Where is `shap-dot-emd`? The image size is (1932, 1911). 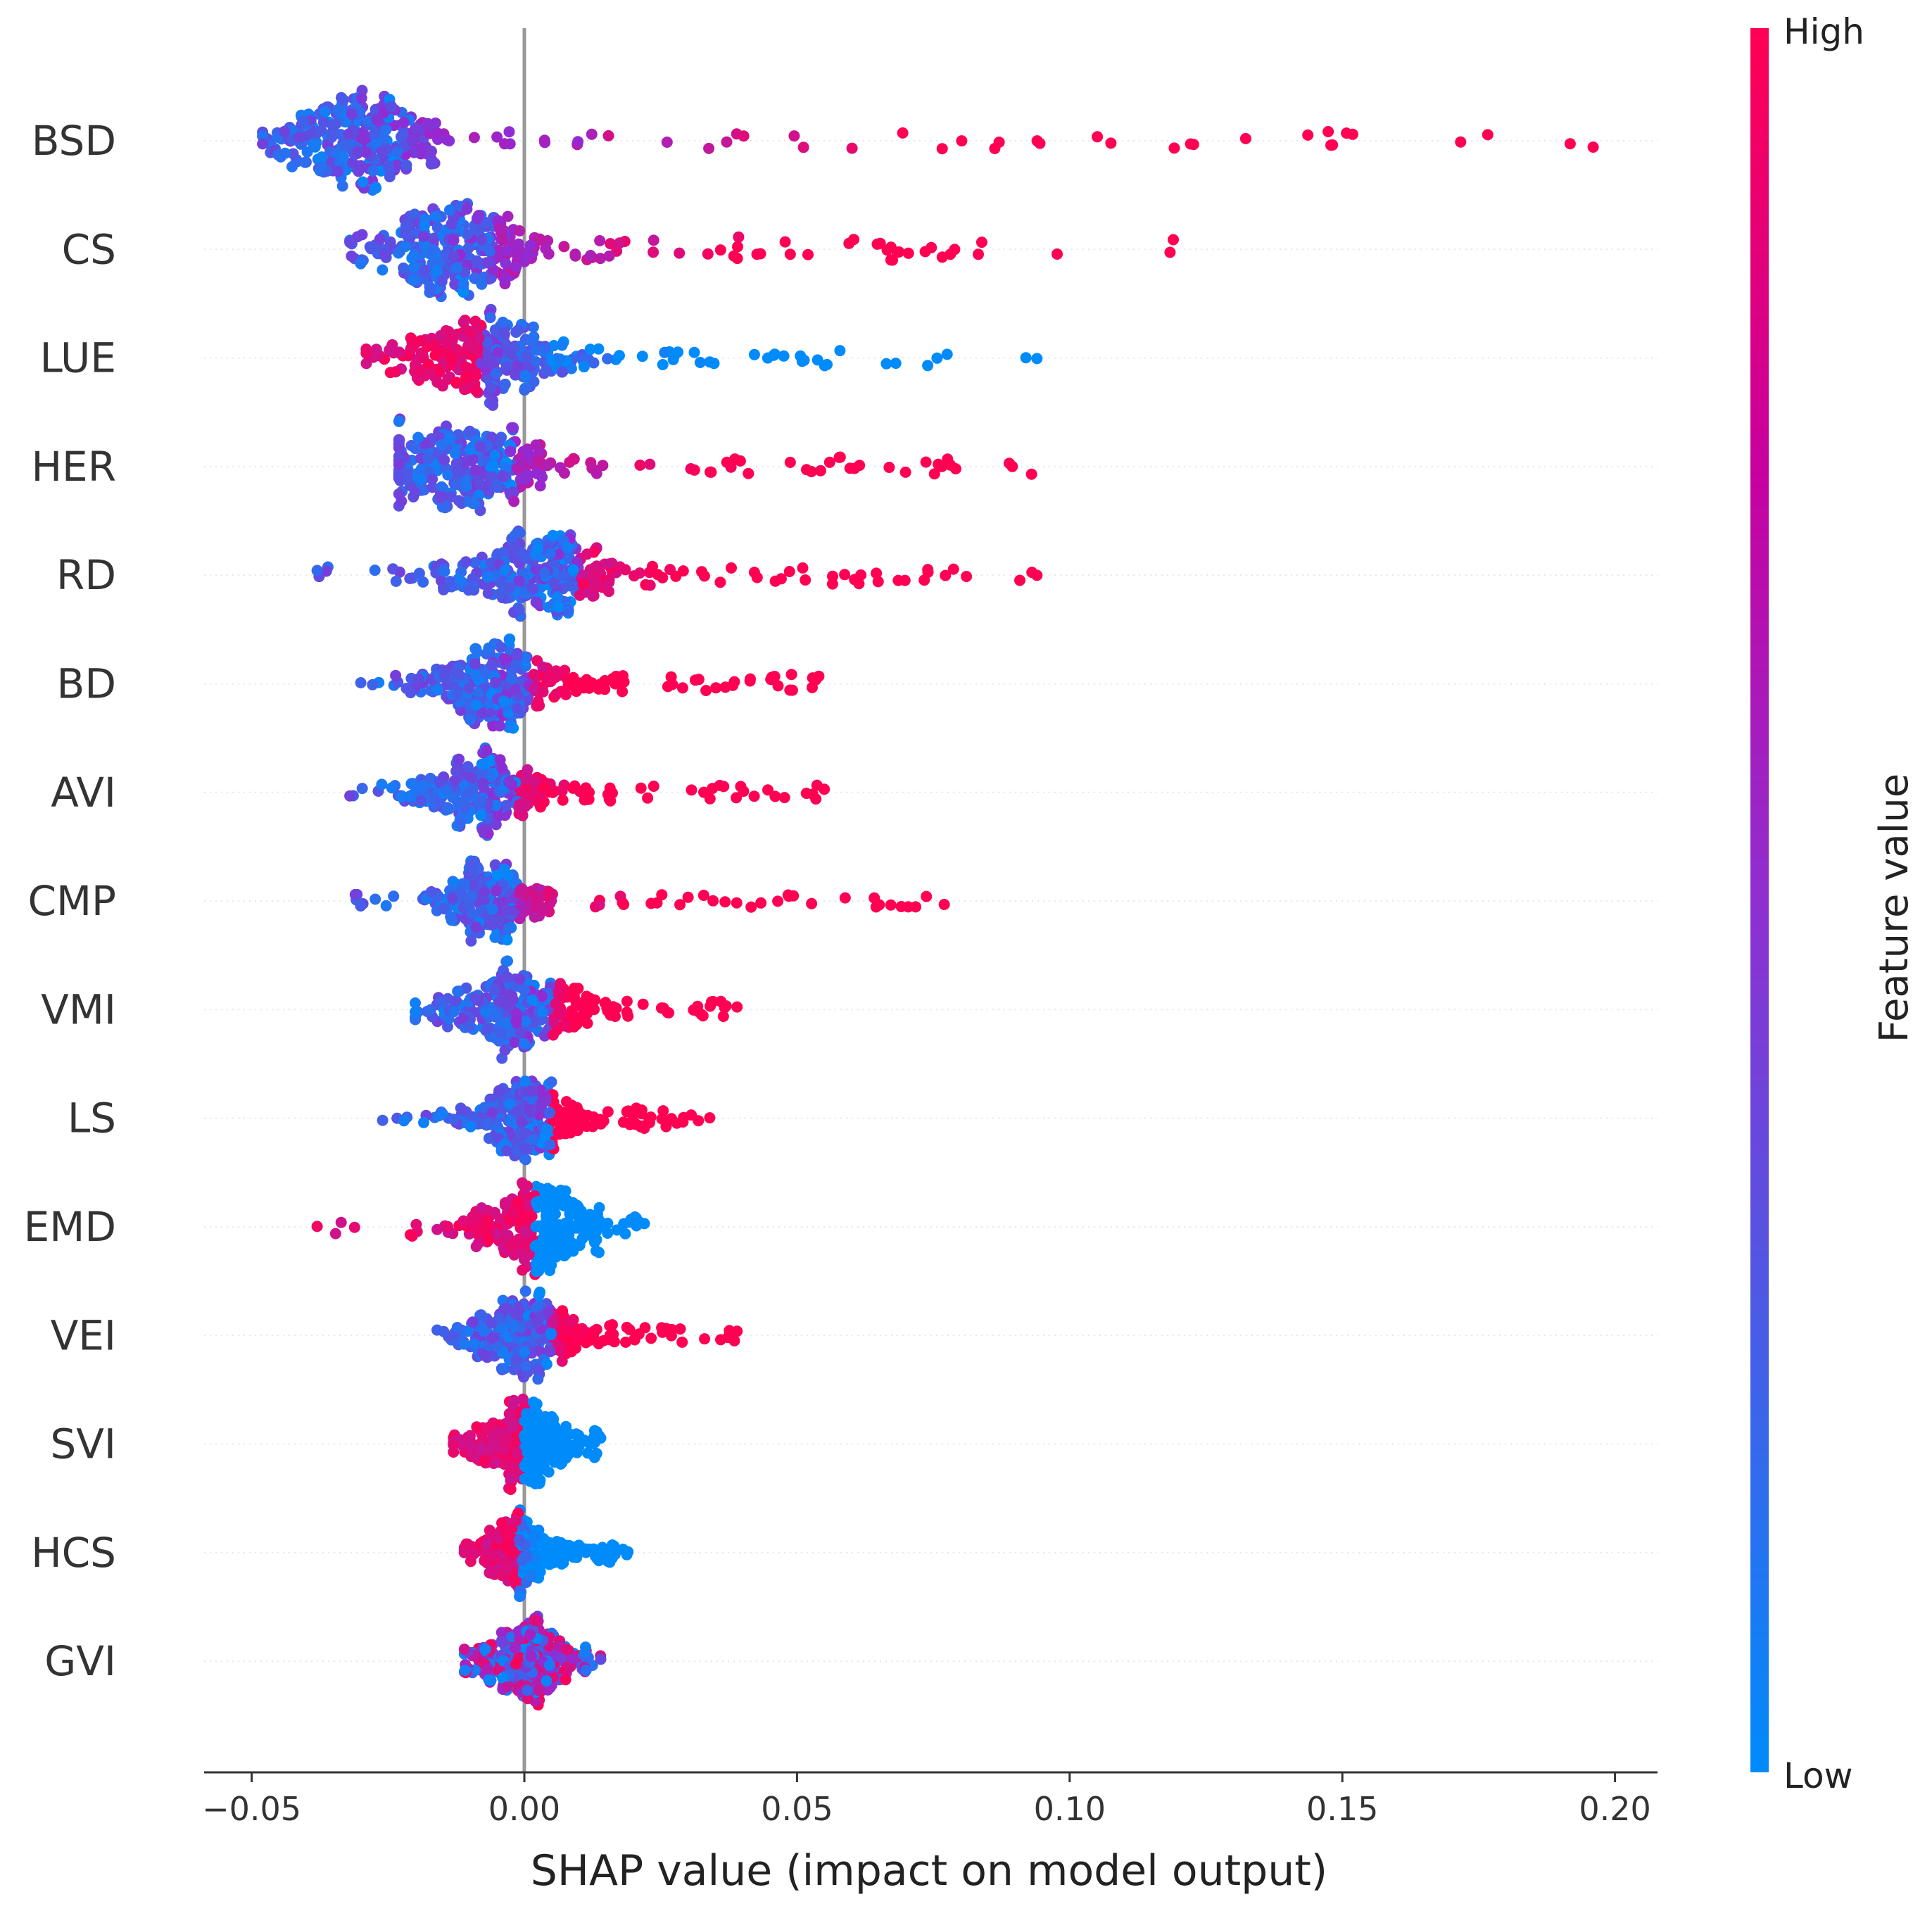
shap-dot-emd is located at coordinates (354, 1227).